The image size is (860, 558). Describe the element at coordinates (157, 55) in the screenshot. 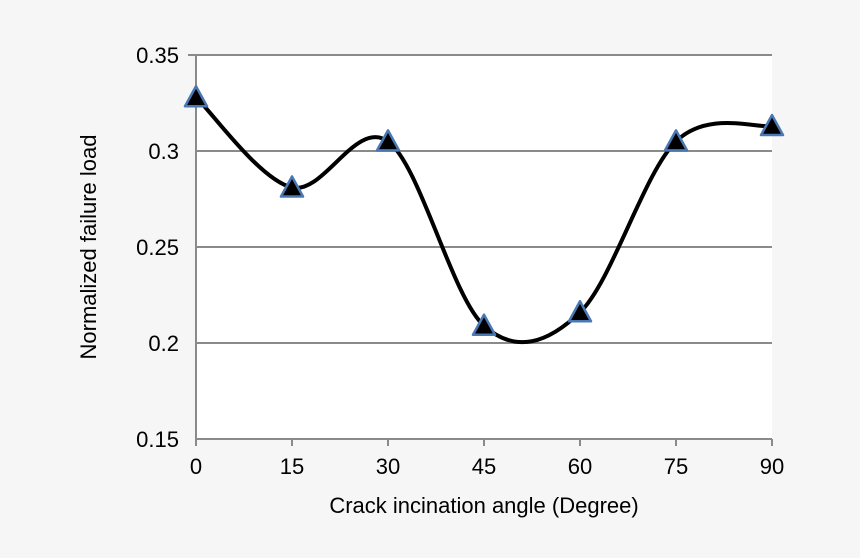

I see `y-tick-label: 0.35` at that location.